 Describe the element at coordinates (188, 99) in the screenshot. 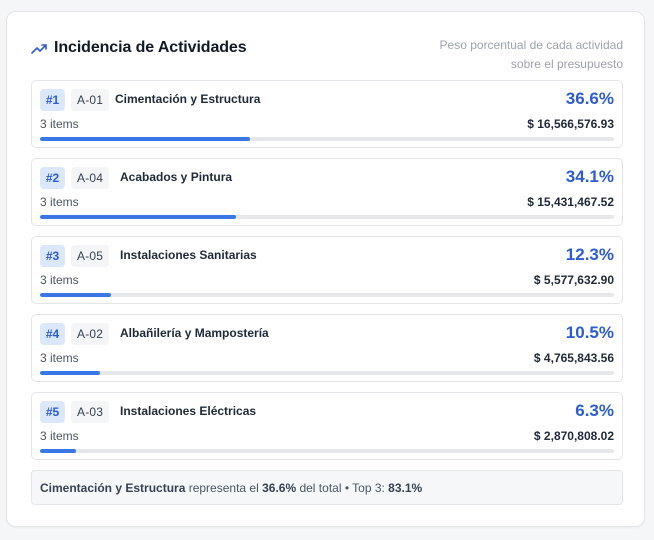

I see `activity-name: Cimentación y Estructura` at that location.